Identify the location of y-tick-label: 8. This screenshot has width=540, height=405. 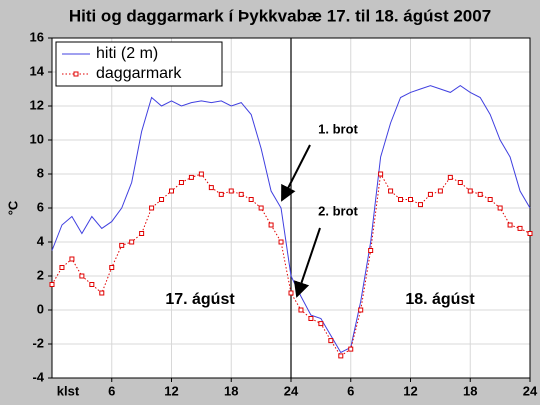
(40, 172).